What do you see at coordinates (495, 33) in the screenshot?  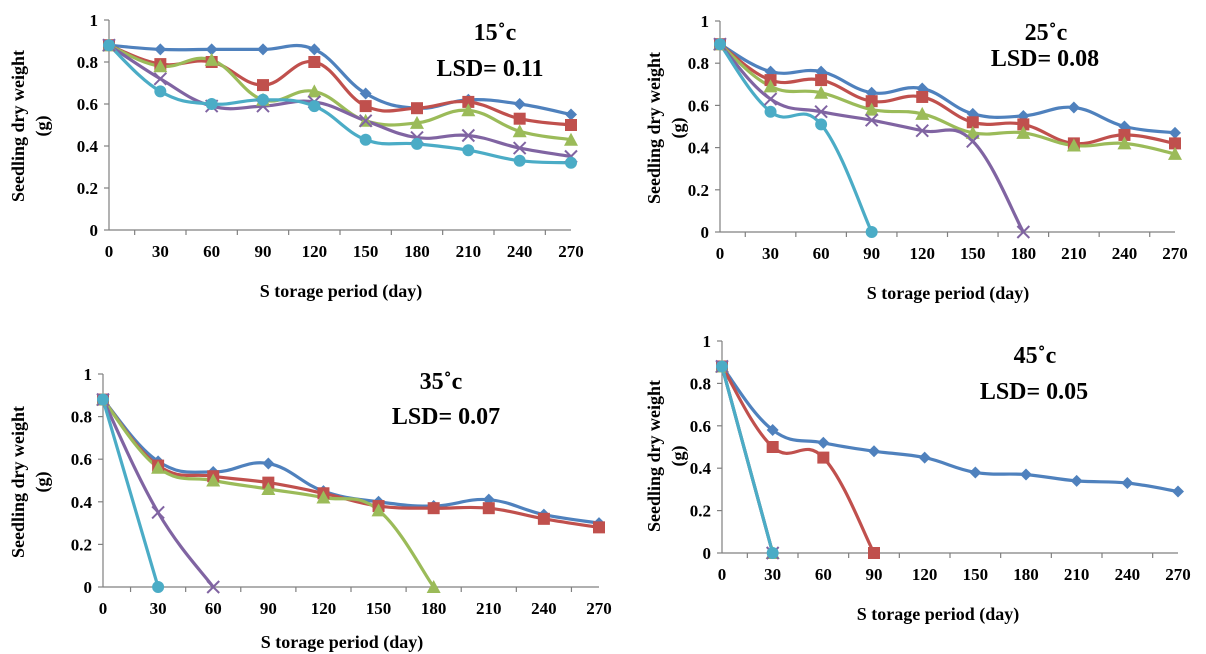 I see `panel-title: 15˚c` at bounding box center [495, 33].